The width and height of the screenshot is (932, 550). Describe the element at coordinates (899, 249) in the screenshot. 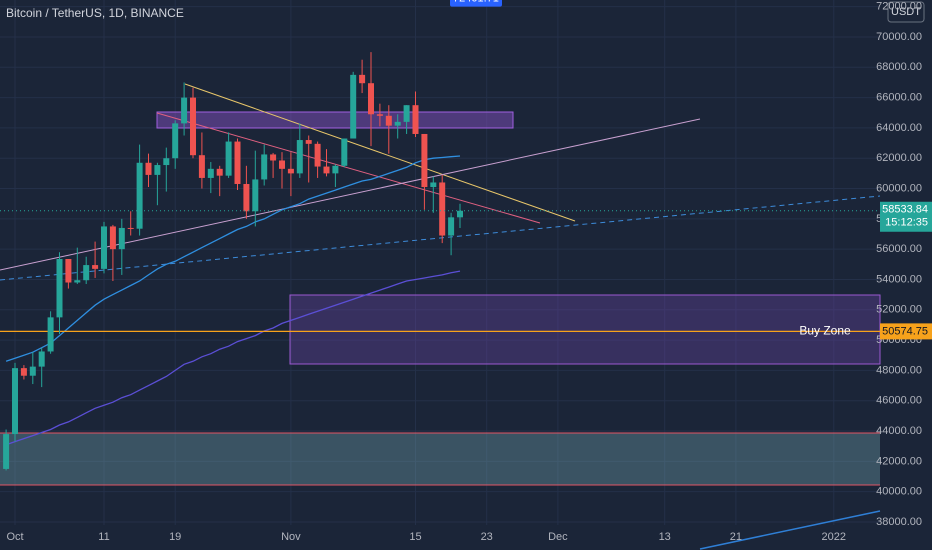

I see `y-tick-label: 56000.00` at that location.